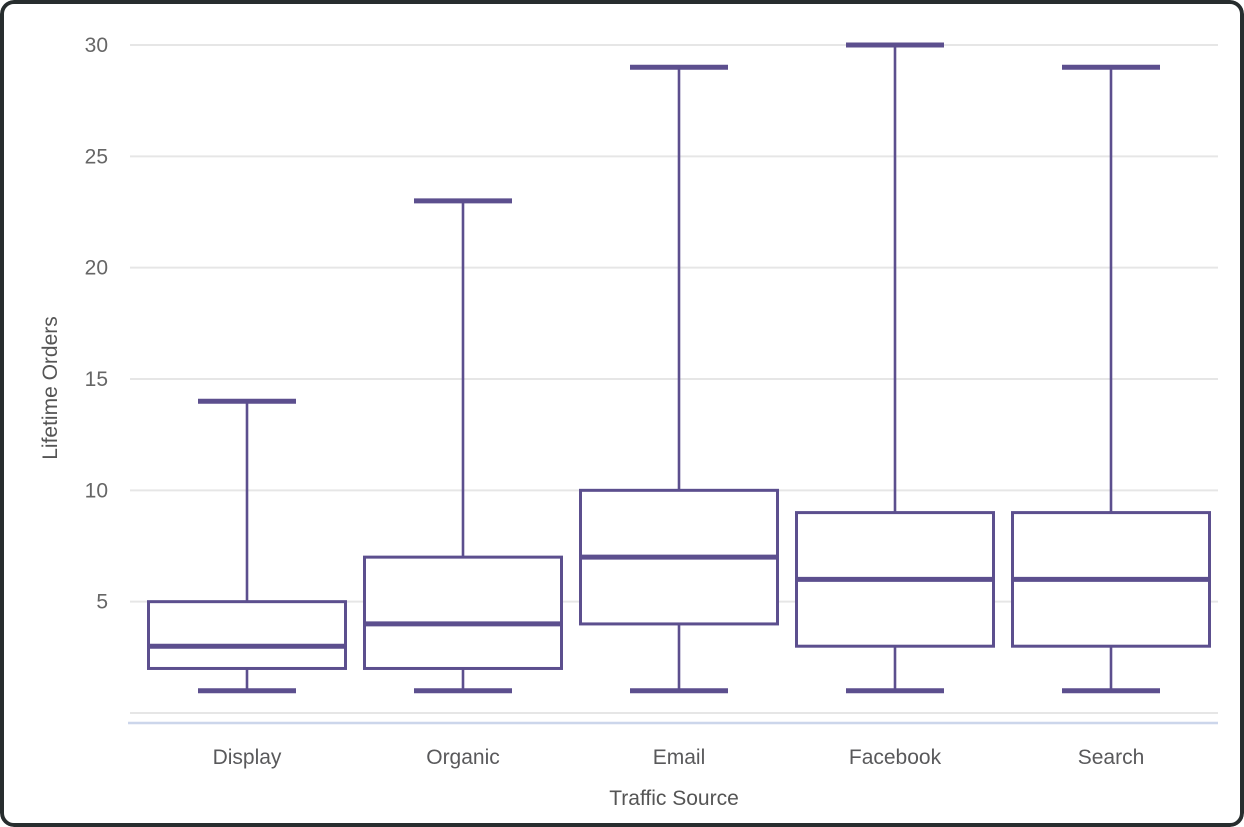 This screenshot has height=827, width=1244. What do you see at coordinates (102, 602) in the screenshot?
I see `y-tick-label-5: 5` at bounding box center [102, 602].